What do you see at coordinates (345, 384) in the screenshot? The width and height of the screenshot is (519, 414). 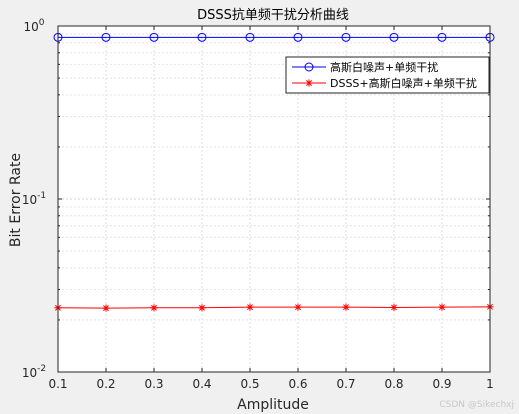 I see `x-tick-label: 0.7` at bounding box center [345, 384].